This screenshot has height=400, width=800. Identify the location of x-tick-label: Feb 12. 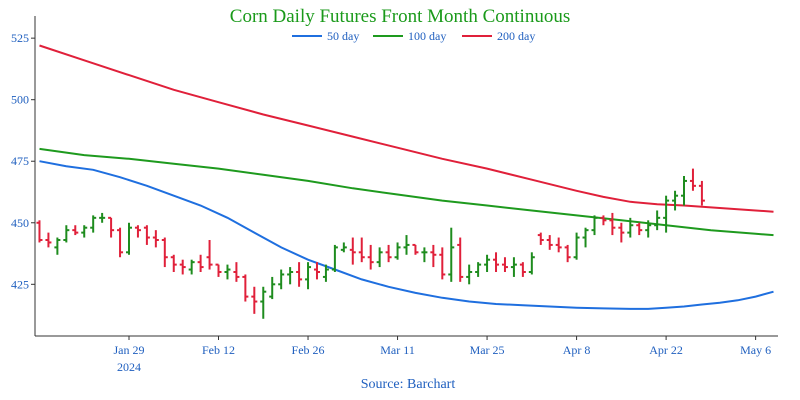
(218, 350).